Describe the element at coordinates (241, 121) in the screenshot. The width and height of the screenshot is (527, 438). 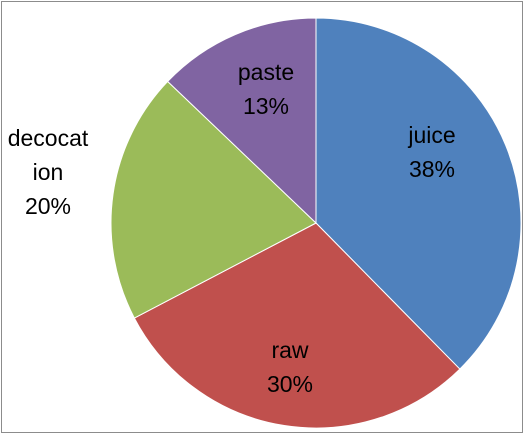
I see `pie-slice-paste` at that location.